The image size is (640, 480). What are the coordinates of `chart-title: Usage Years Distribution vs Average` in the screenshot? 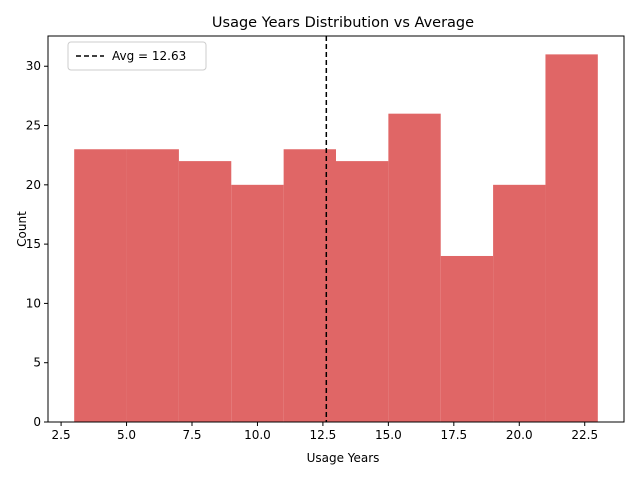 It's located at (343, 23).